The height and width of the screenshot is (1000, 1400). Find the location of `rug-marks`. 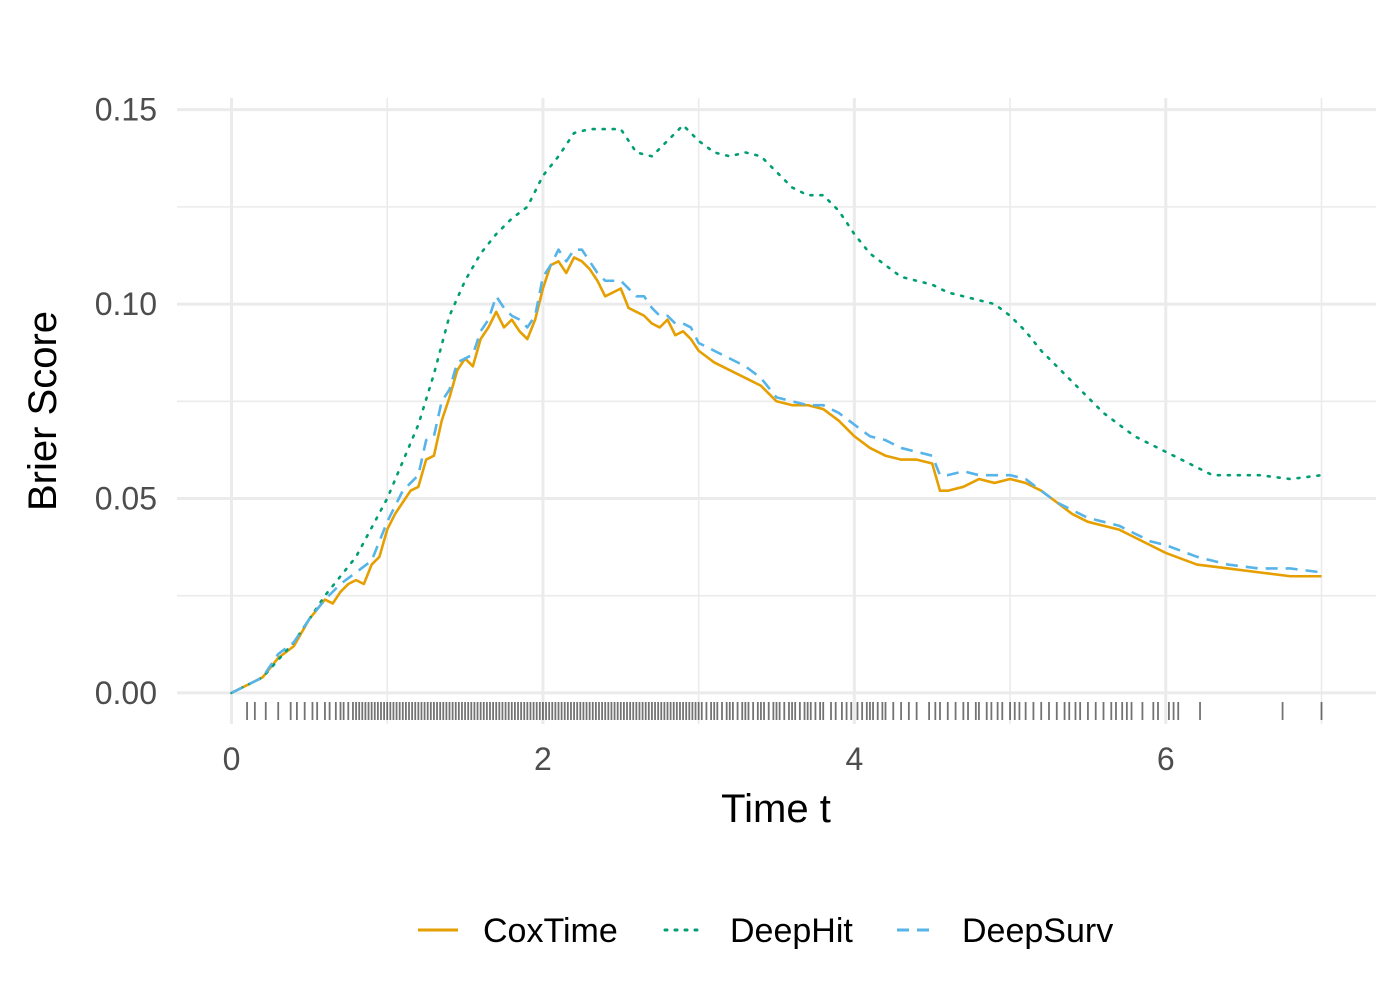

rug-marks is located at coordinates (784, 711).